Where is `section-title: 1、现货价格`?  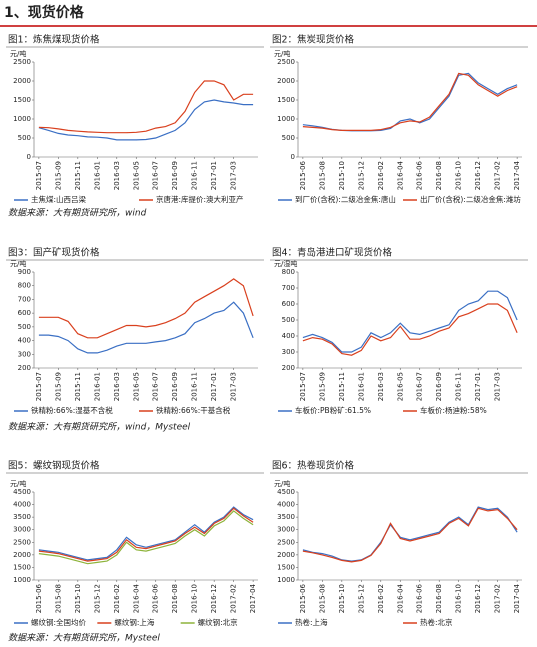 section-title: 1、现货价格 is located at coordinates (44, 12).